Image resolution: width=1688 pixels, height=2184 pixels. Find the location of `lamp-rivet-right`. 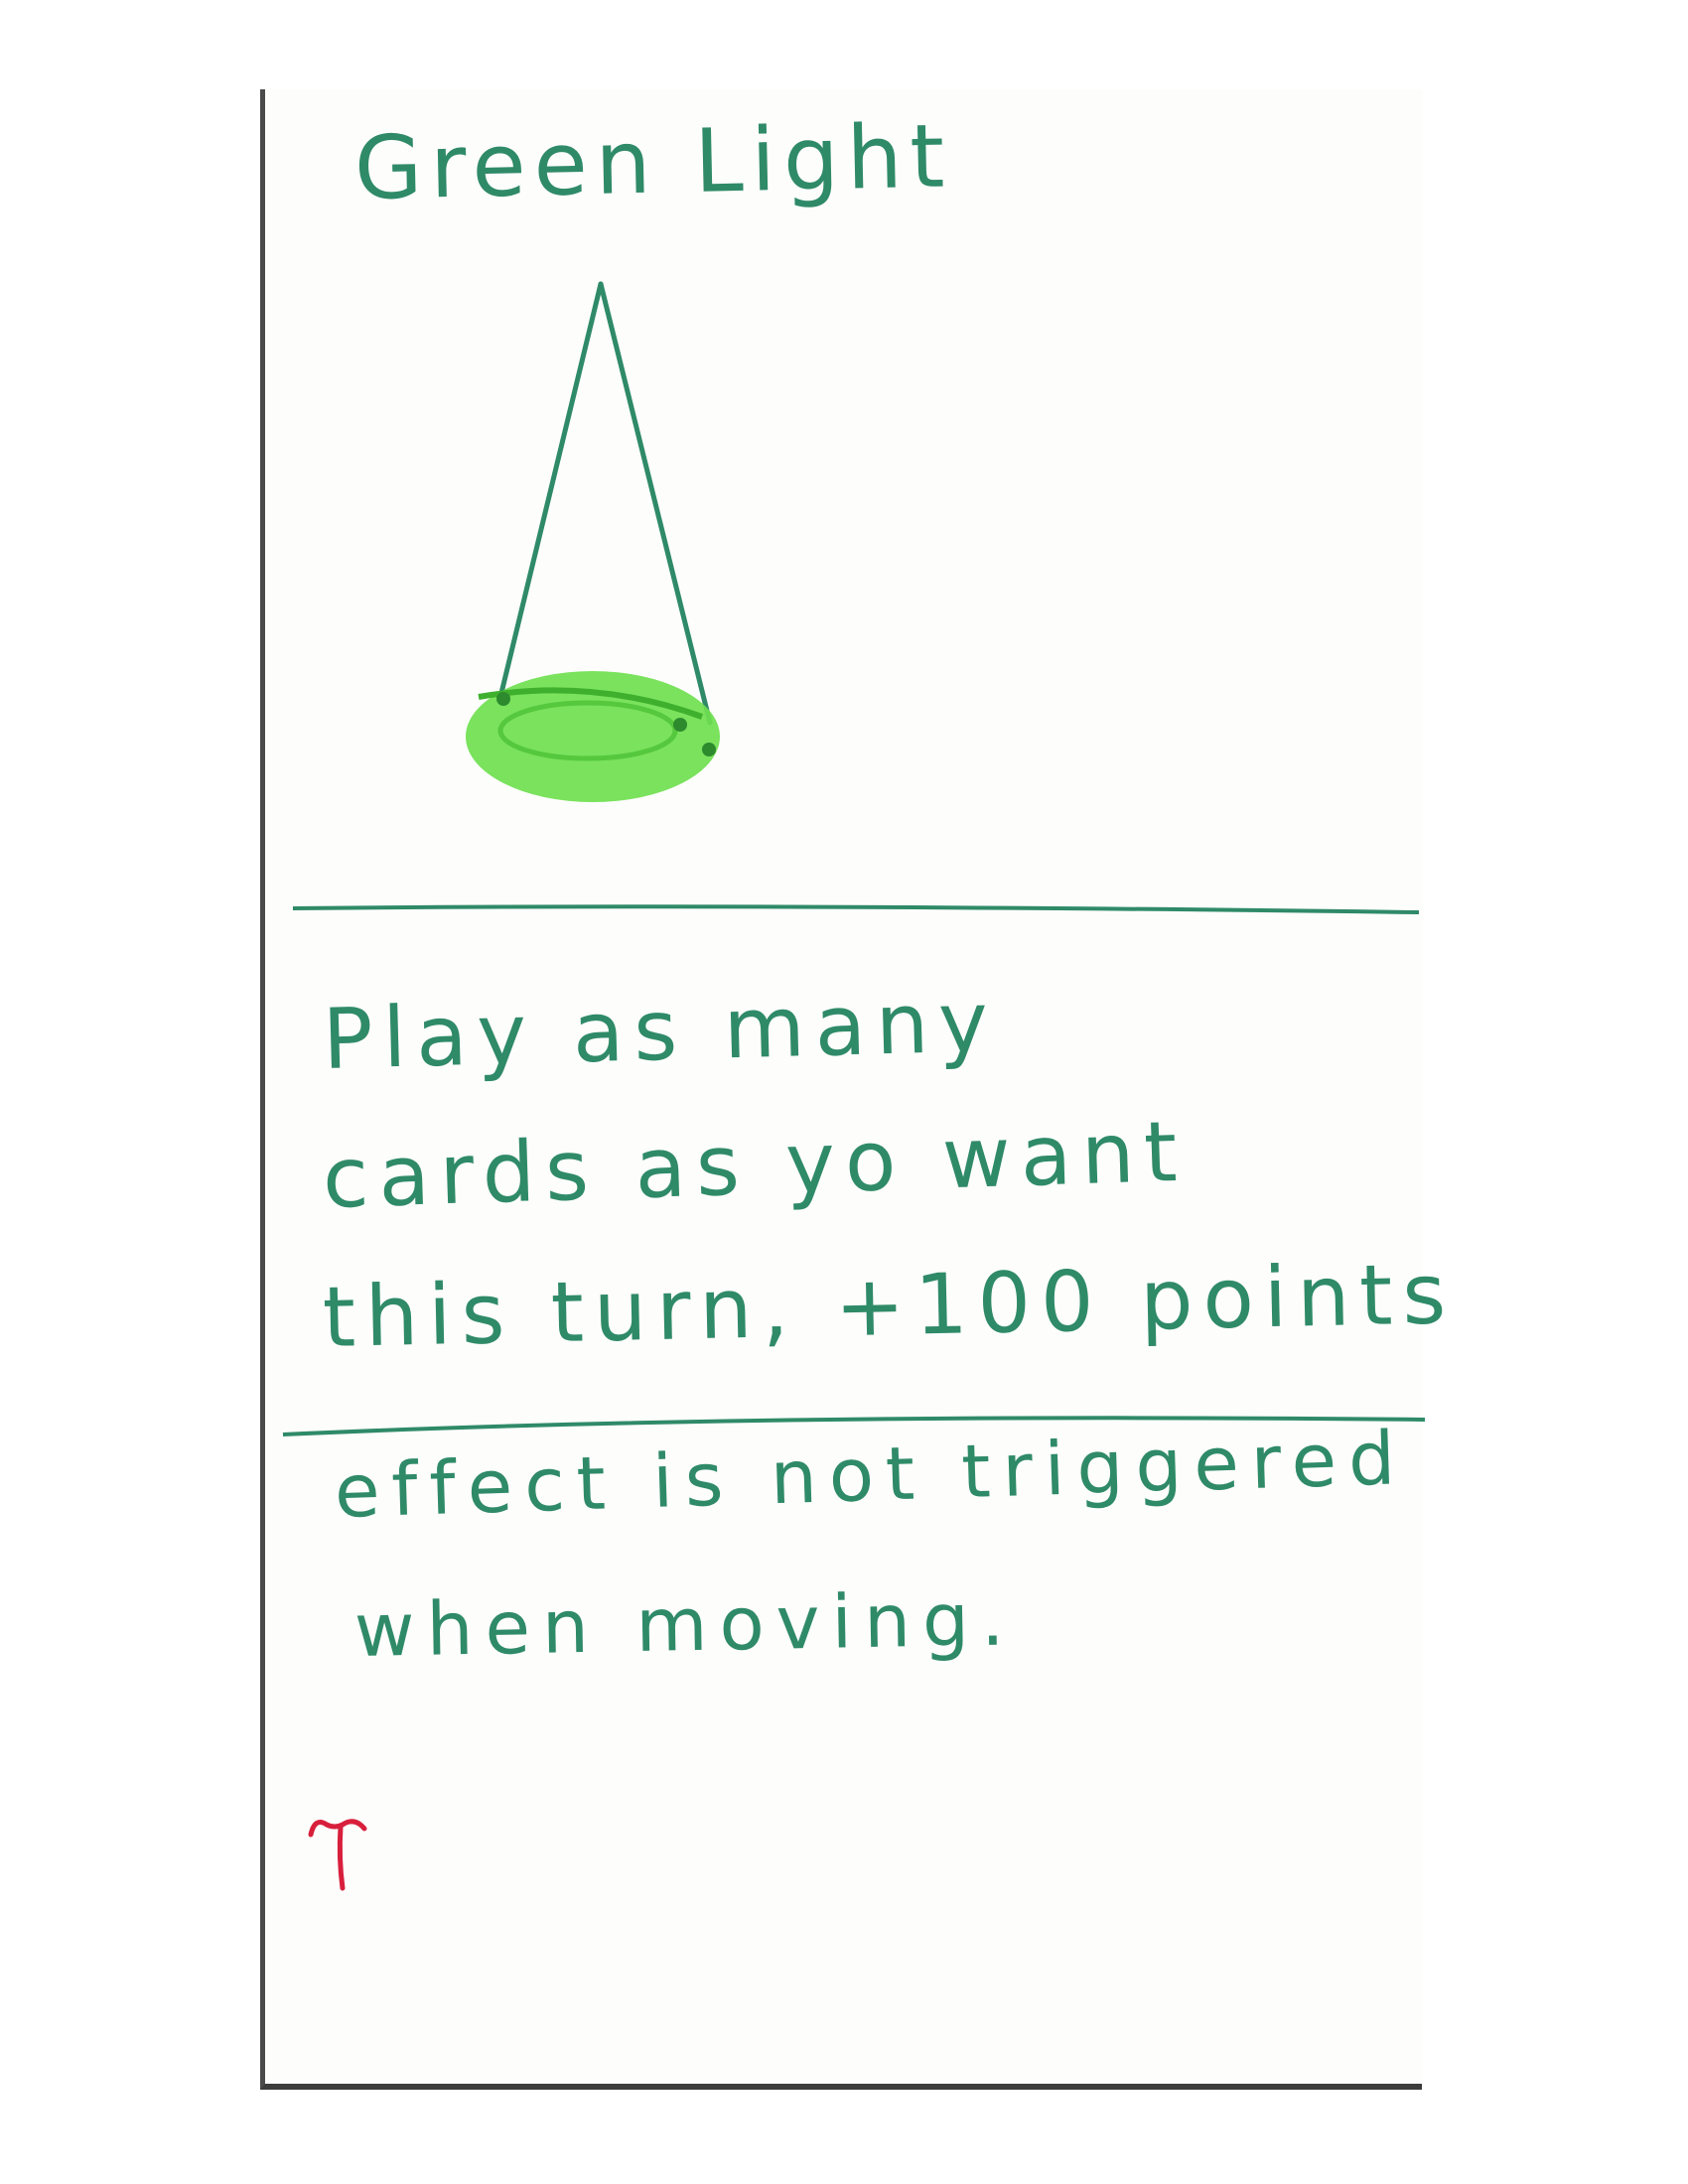

lamp-rivet-right is located at coordinates (680, 725).